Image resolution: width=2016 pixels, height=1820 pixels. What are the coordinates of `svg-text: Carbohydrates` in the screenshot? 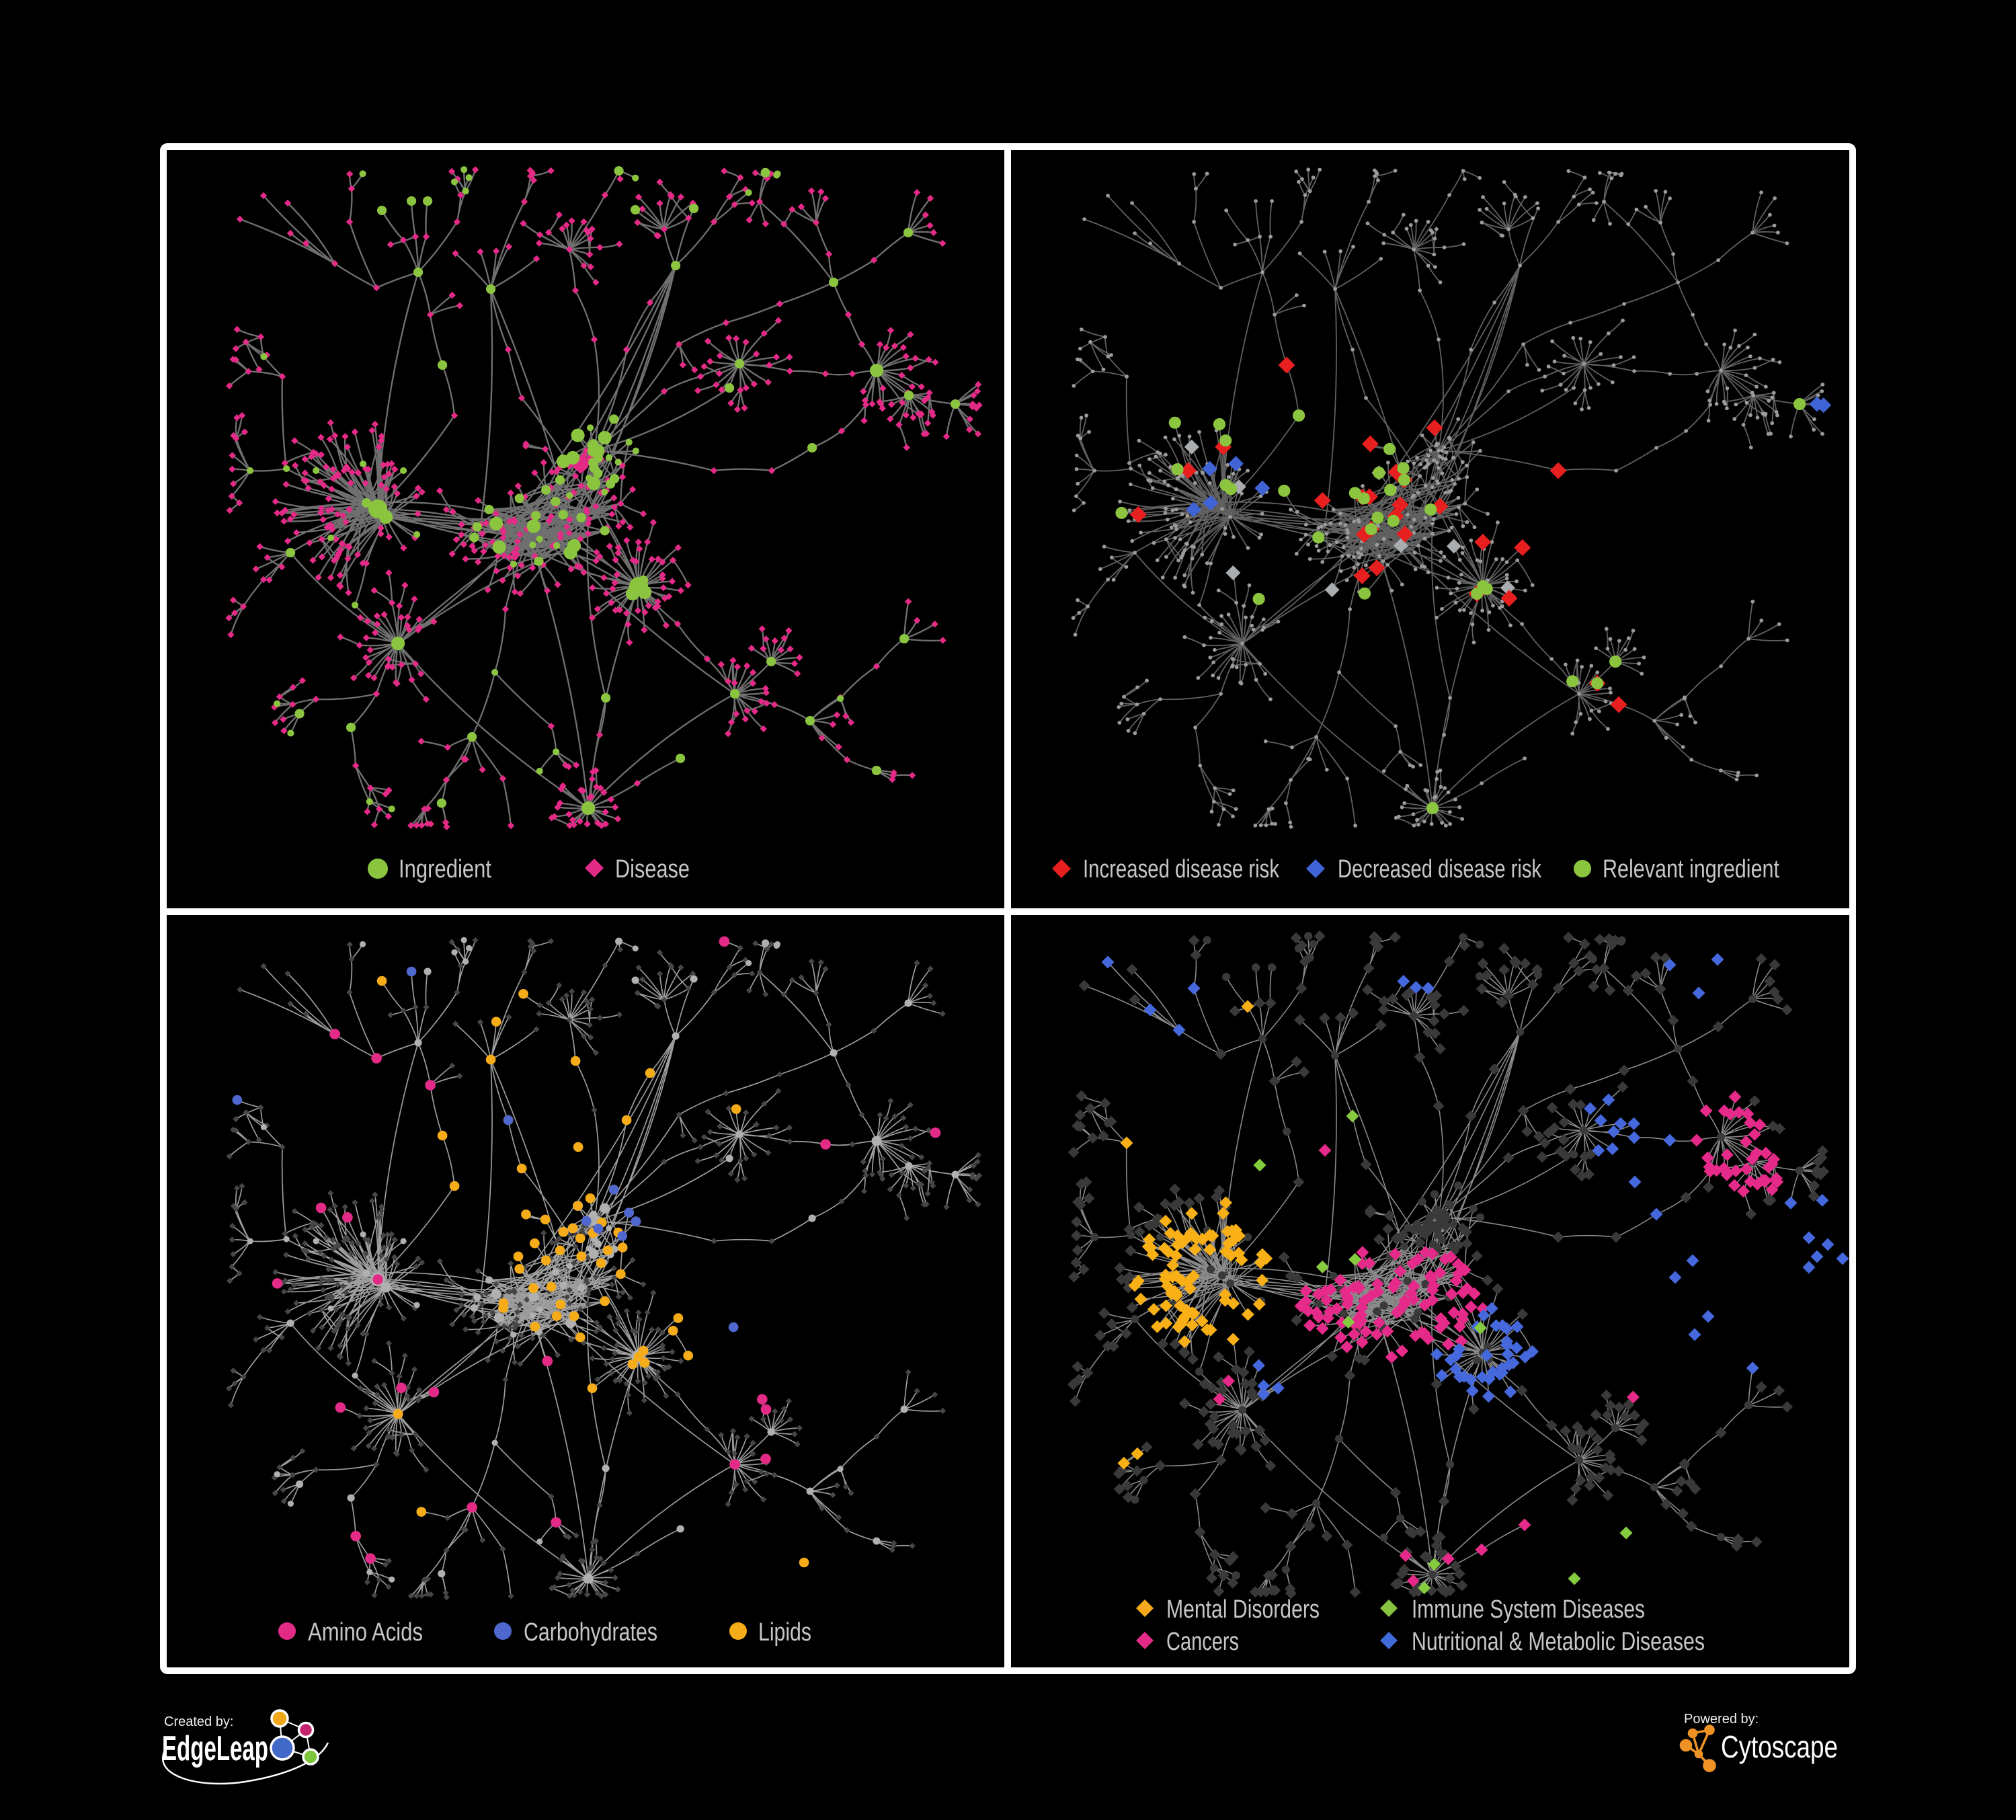 It's located at (590, 1632).